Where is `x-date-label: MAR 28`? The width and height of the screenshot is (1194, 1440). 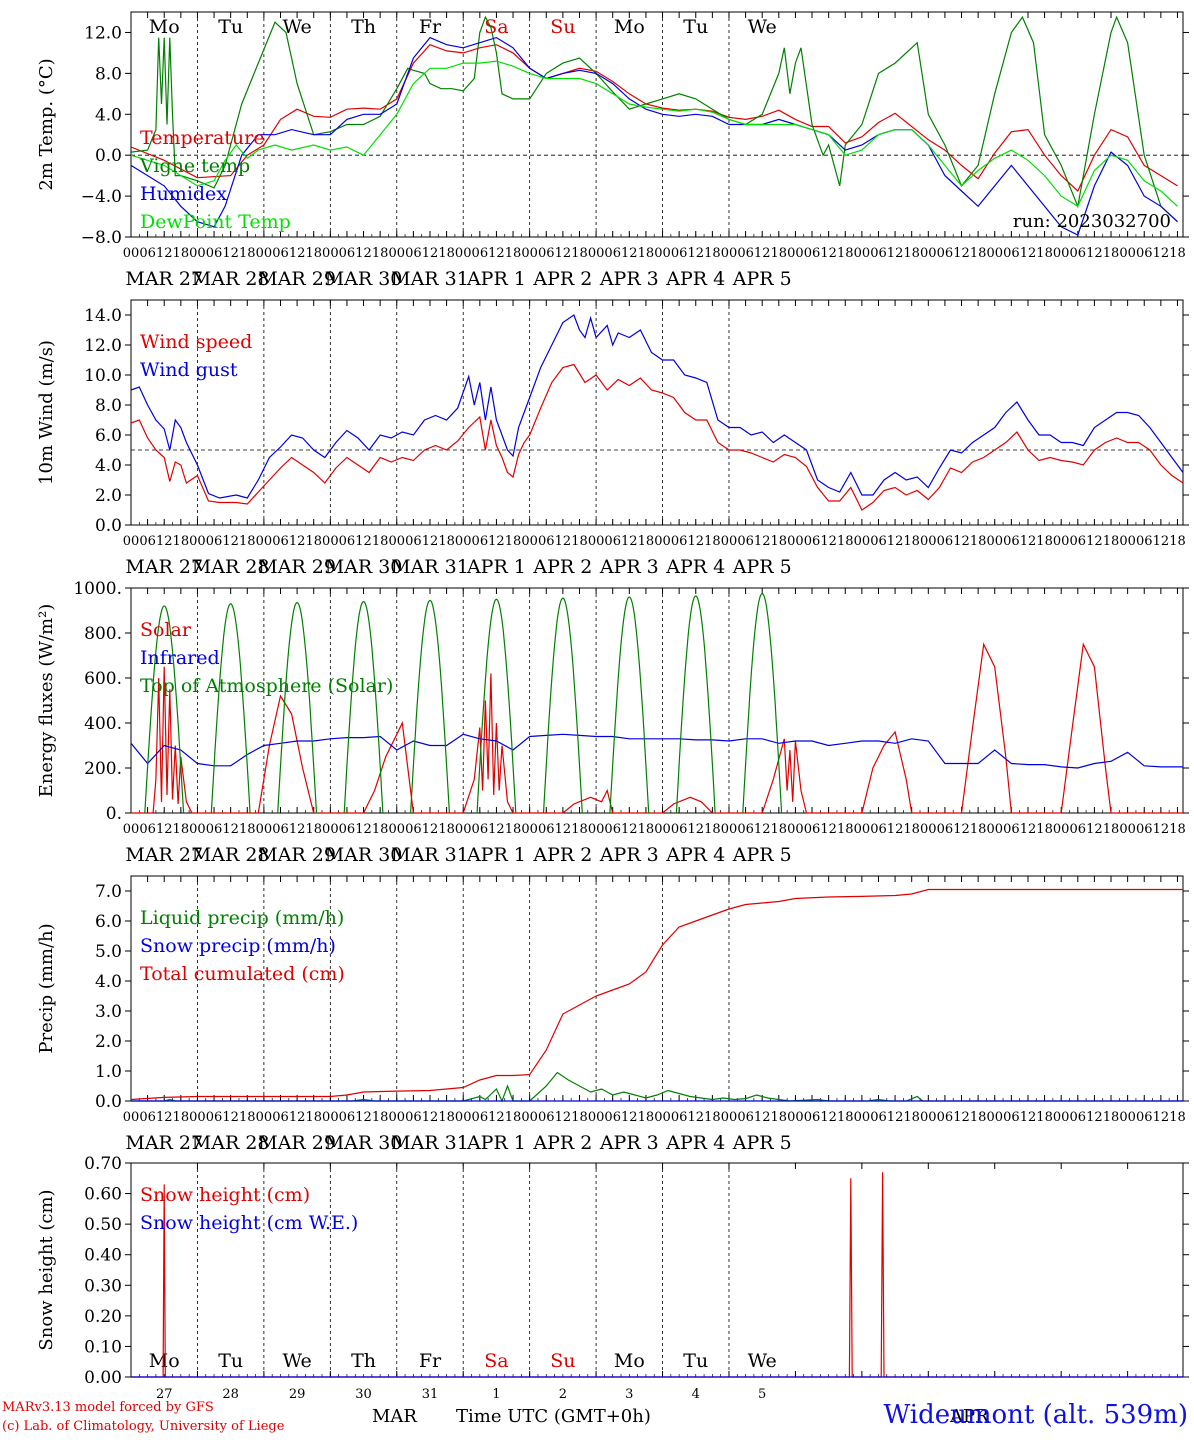
x-date-label: MAR 28 is located at coordinates (231, 855).